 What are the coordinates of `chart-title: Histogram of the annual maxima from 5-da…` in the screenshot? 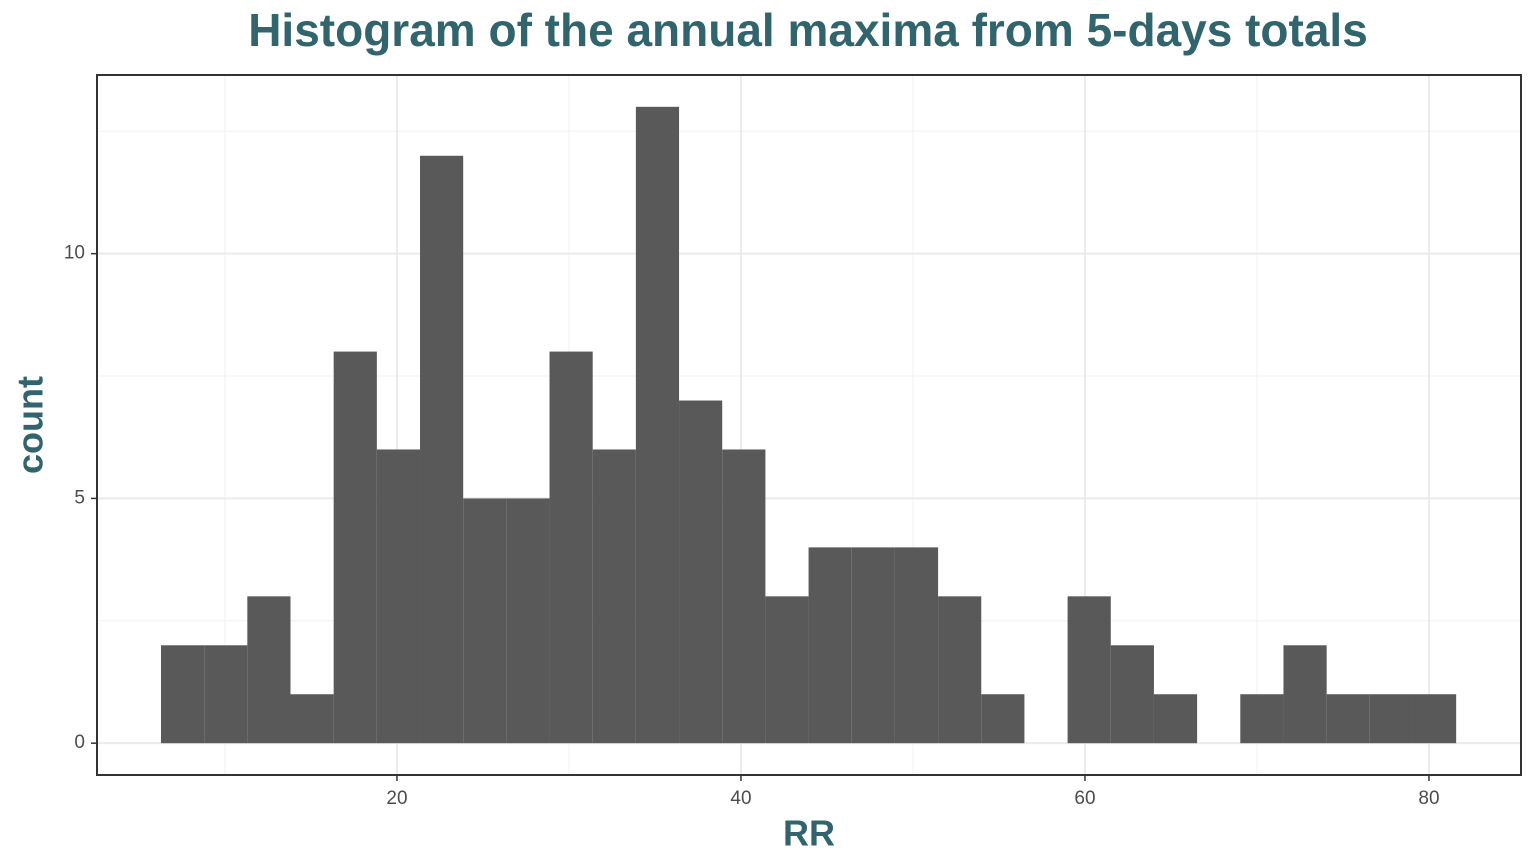 It's located at (808, 30).